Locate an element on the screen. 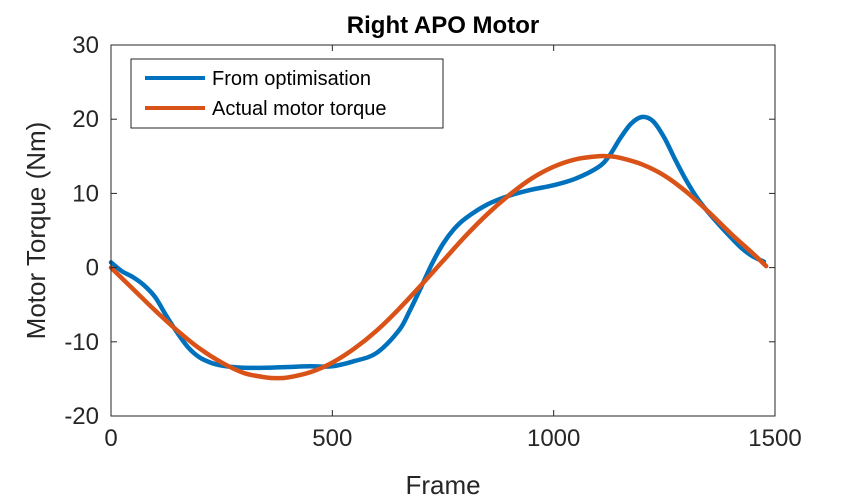 This screenshot has width=855, height=502. y-tick-label: -20 is located at coordinates (81, 416).